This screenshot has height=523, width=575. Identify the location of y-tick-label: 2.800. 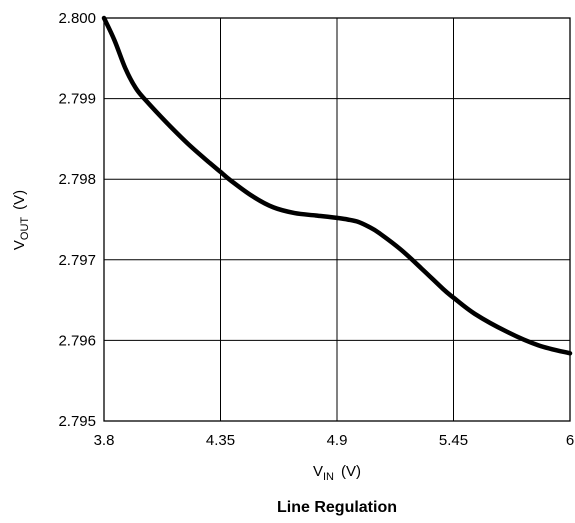
(77, 18).